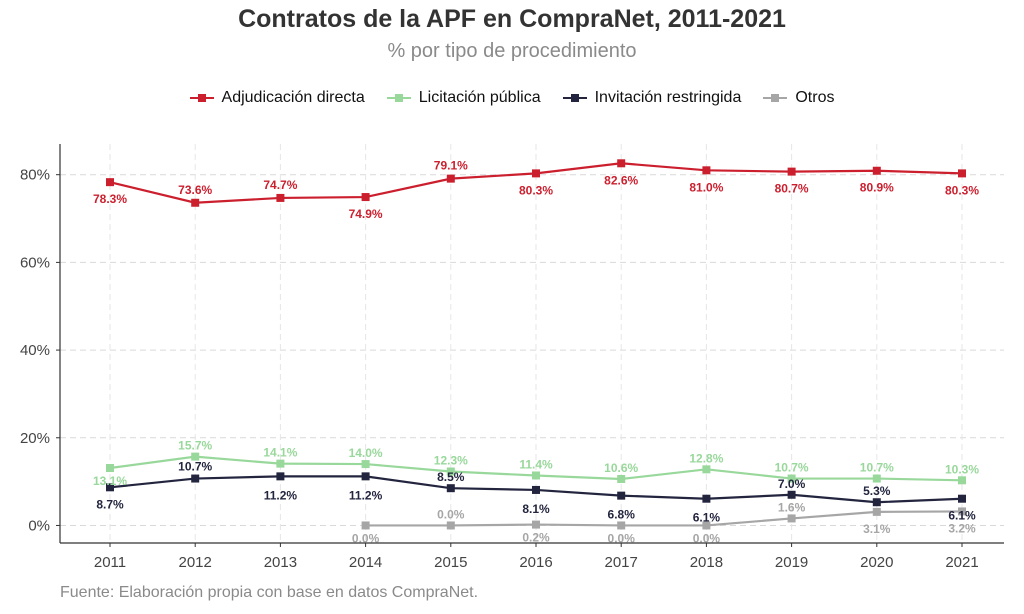  I want to click on legend-item-invitacion: Invitación restringida, so click(652, 98).